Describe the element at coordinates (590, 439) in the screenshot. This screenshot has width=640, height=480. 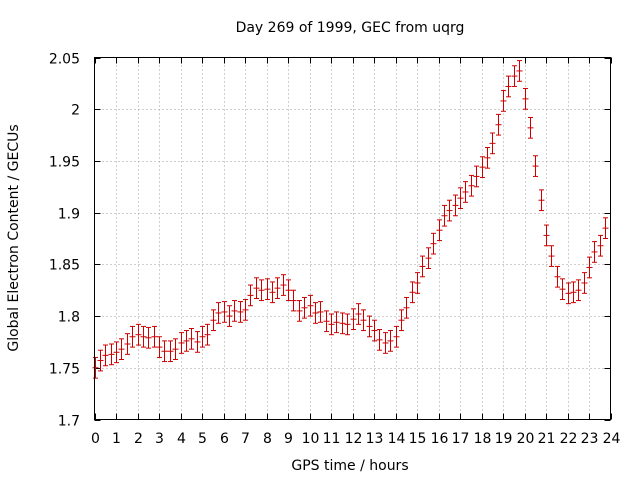
I see `x-tick-label: 23` at that location.